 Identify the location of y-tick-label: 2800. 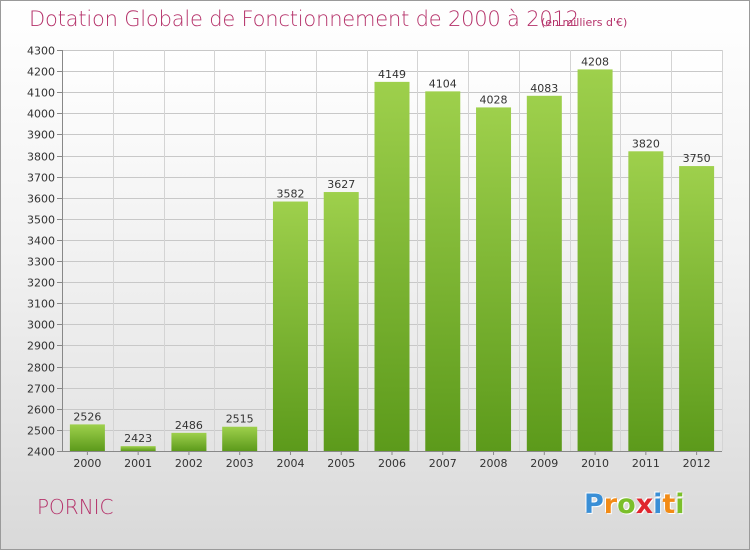
(41, 368).